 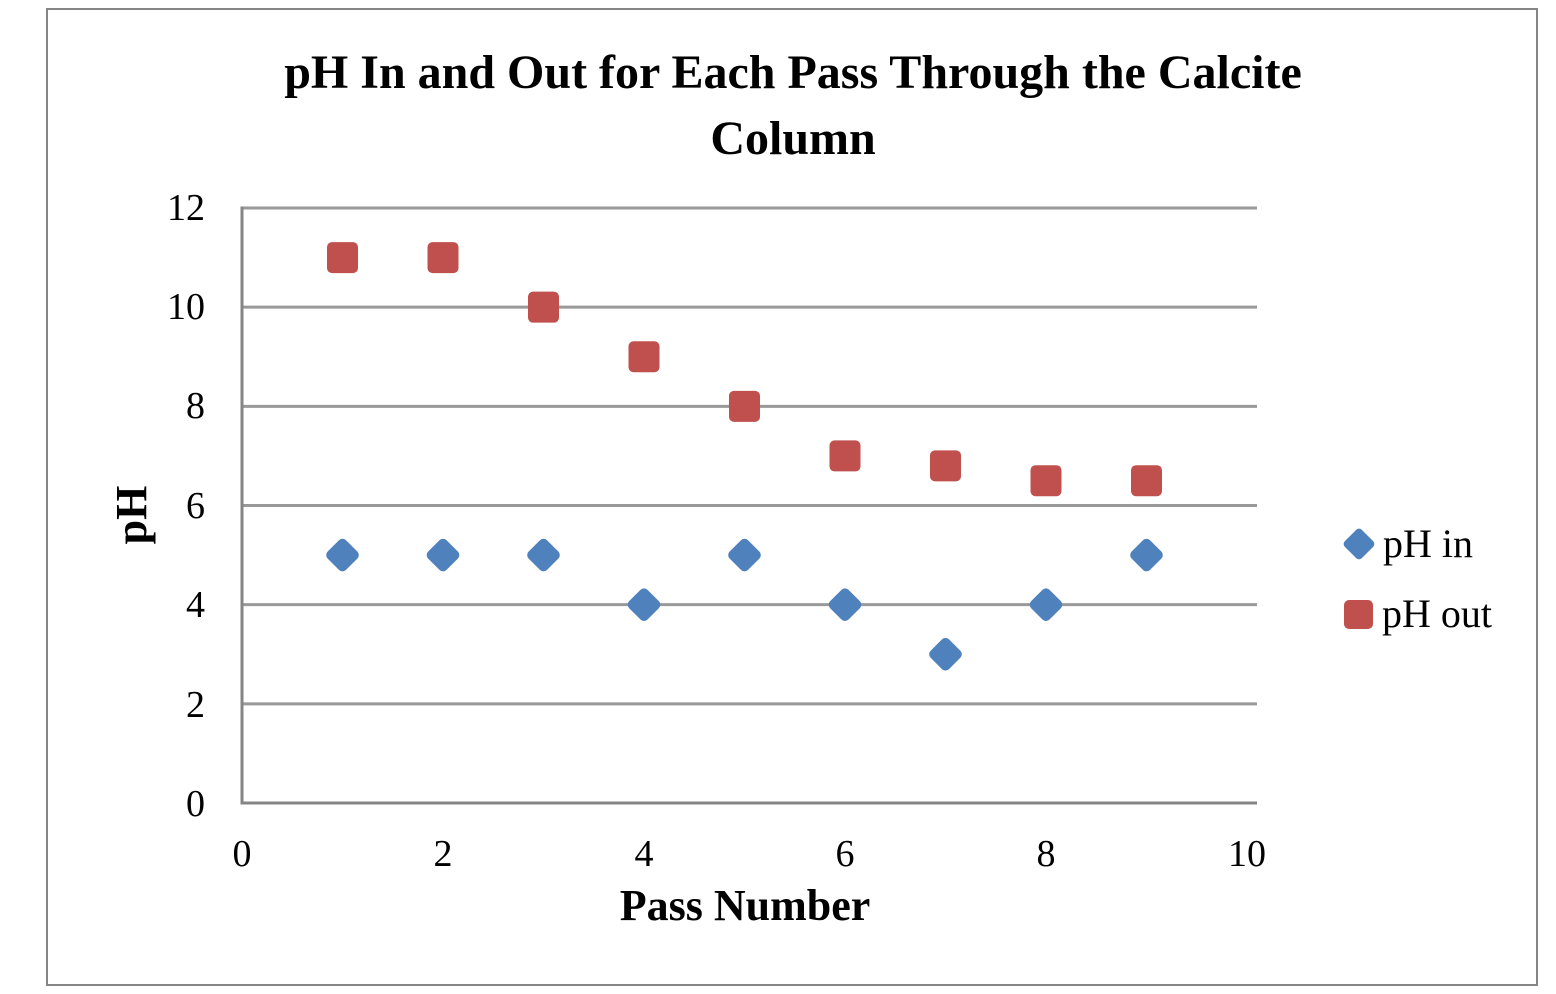 What do you see at coordinates (745, 905) in the screenshot?
I see `x-axis-title: Pass Number` at bounding box center [745, 905].